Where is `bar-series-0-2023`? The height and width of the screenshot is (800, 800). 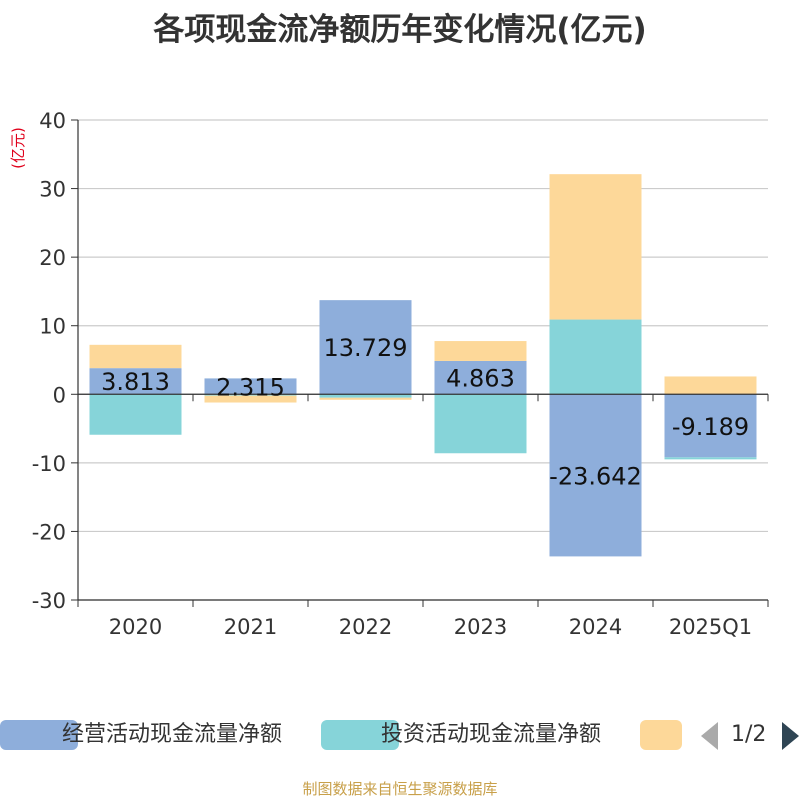
bar-series-0-2023 is located at coordinates (480, 377).